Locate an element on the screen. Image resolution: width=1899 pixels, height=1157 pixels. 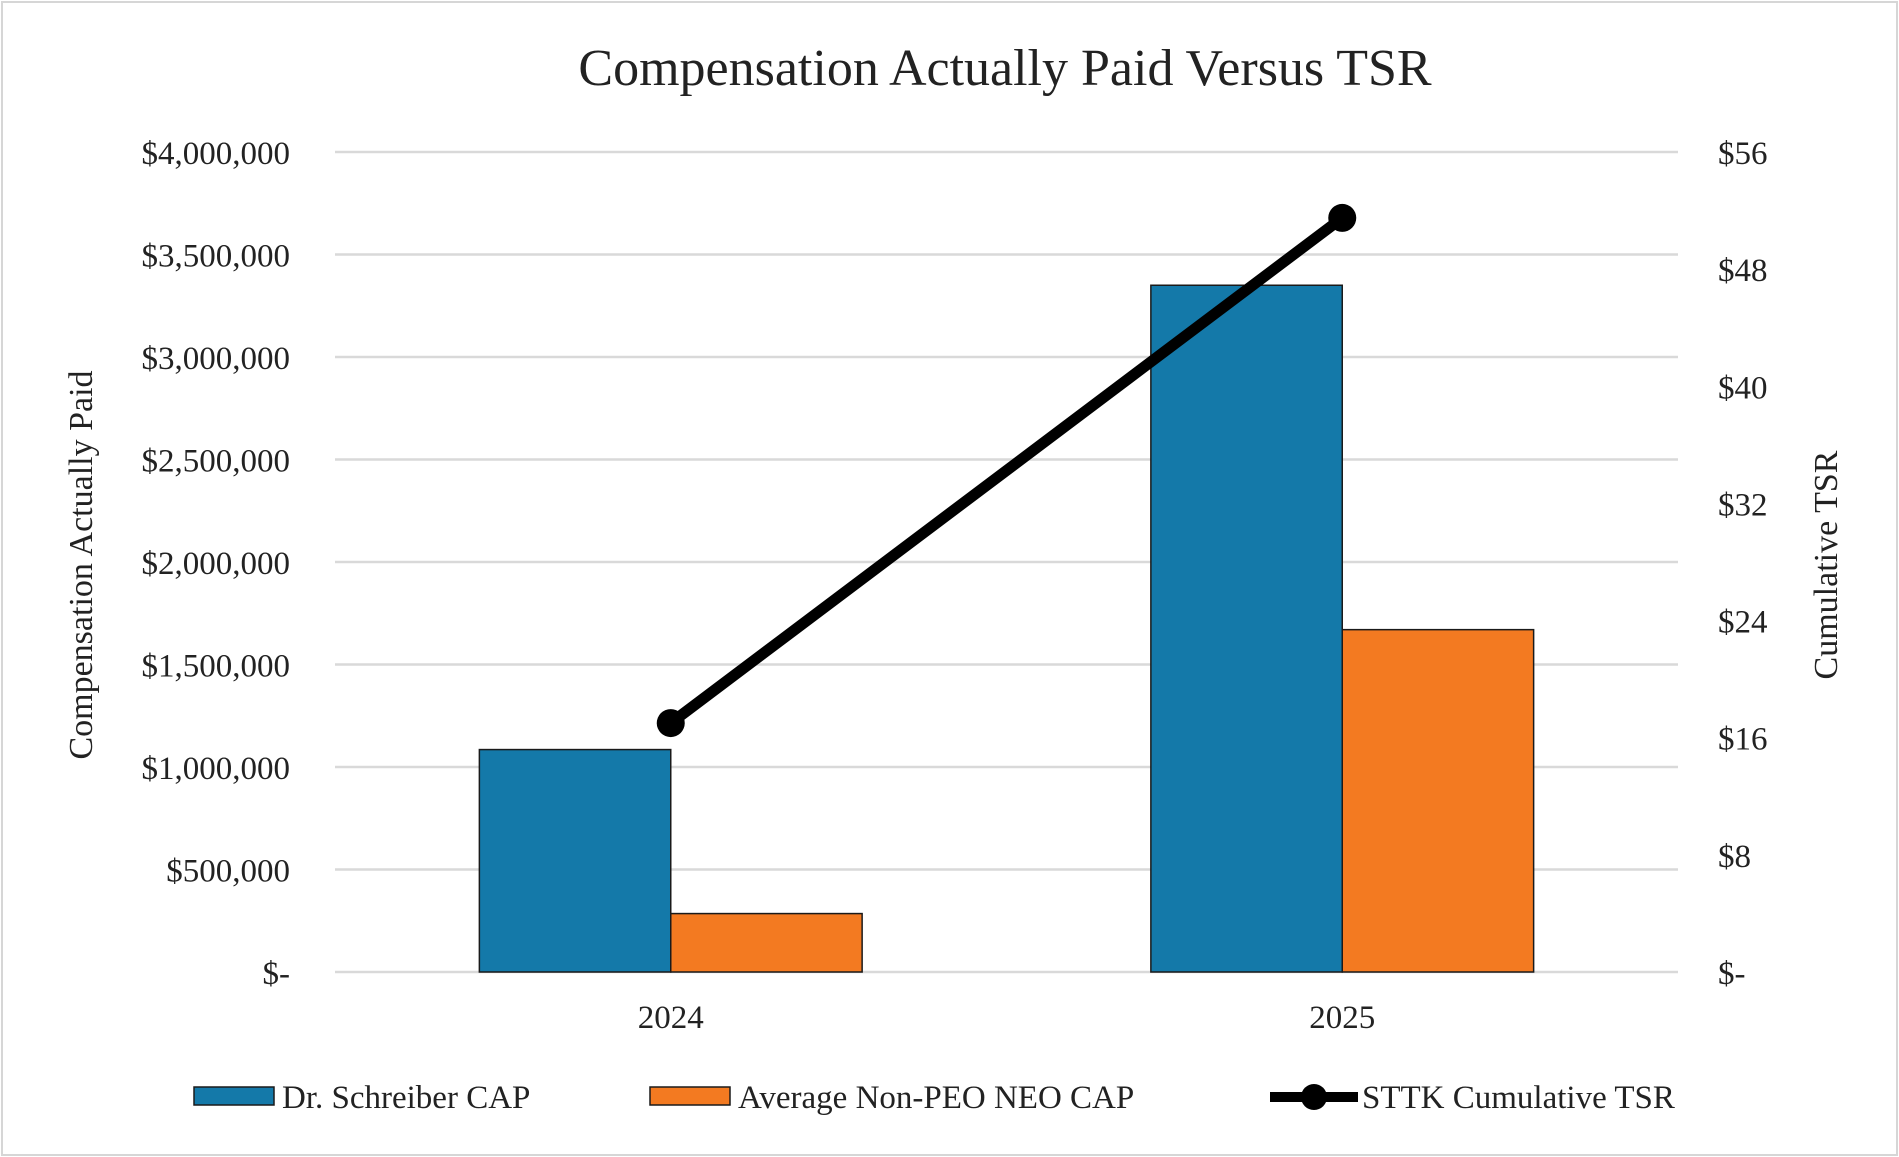
legend-swatch-schreiber is located at coordinates (234, 1096).